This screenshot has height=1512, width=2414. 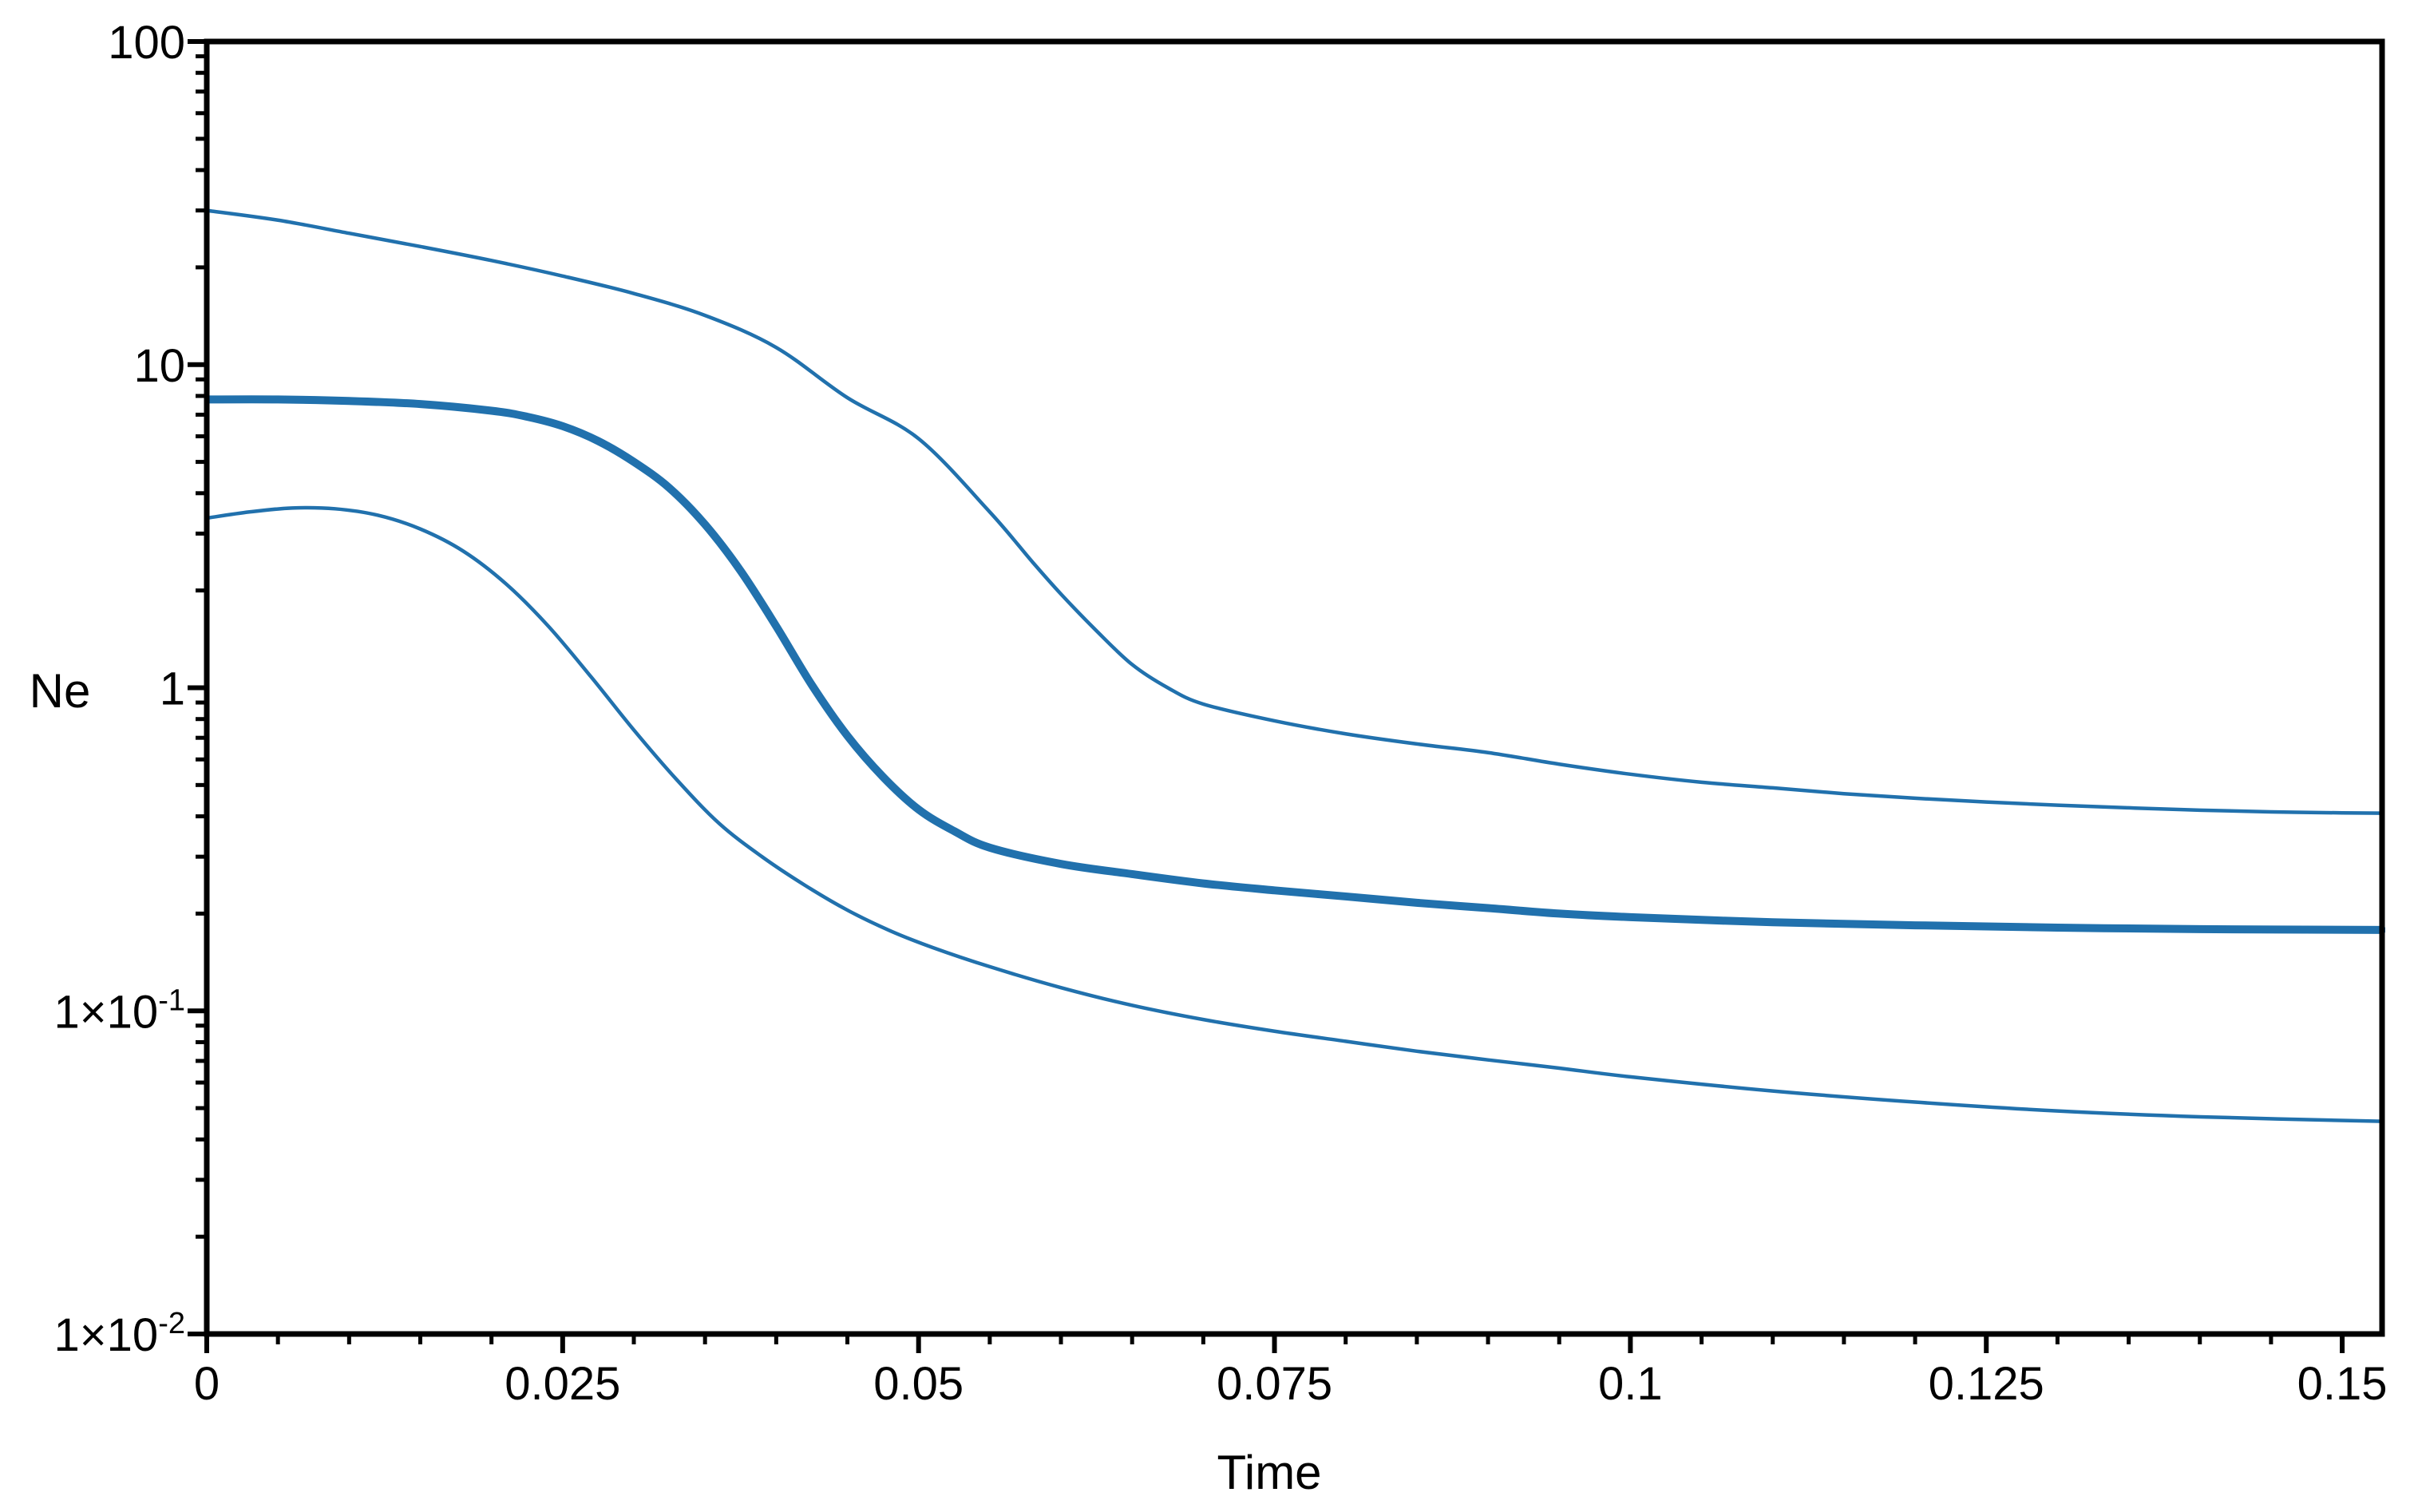 I want to click on x-tick-label: 0.1, so click(x=1630, y=1384).